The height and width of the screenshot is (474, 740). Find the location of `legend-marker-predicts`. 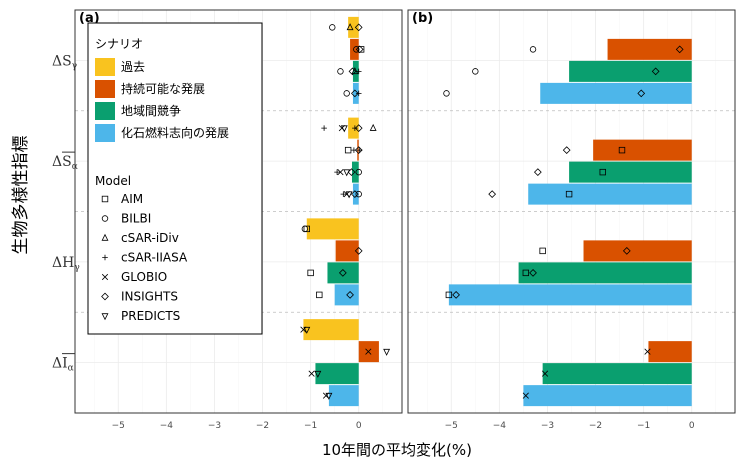

legend-marker-predicts is located at coordinates (105, 317).